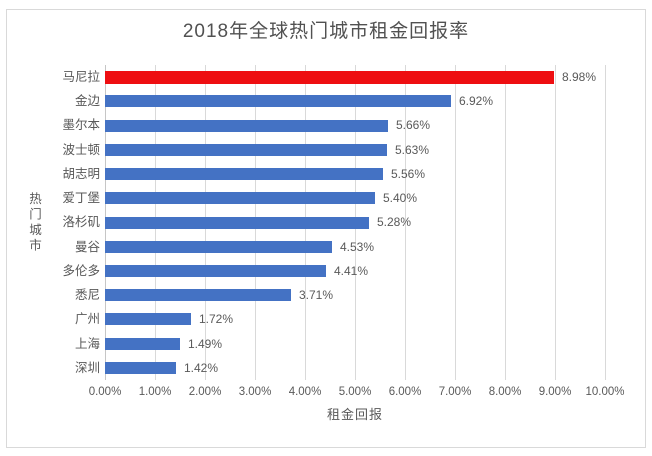 Image resolution: width=652 pixels, height=456 pixels. Describe the element at coordinates (87, 319) in the screenshot. I see `category-label: 广州` at that location.